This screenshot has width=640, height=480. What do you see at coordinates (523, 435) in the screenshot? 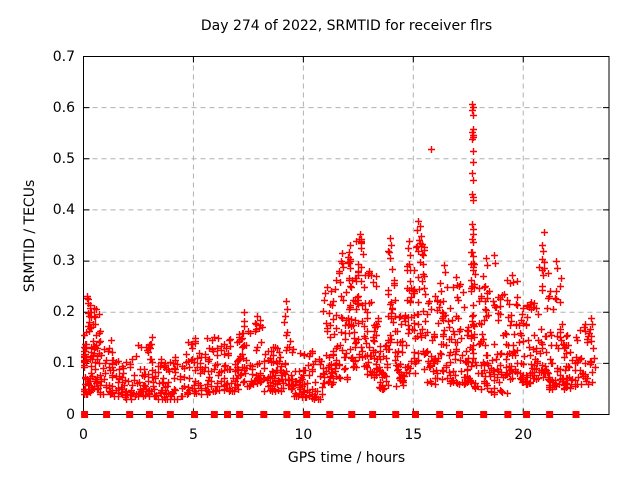
I see `x-tick-label: 20` at bounding box center [523, 435].